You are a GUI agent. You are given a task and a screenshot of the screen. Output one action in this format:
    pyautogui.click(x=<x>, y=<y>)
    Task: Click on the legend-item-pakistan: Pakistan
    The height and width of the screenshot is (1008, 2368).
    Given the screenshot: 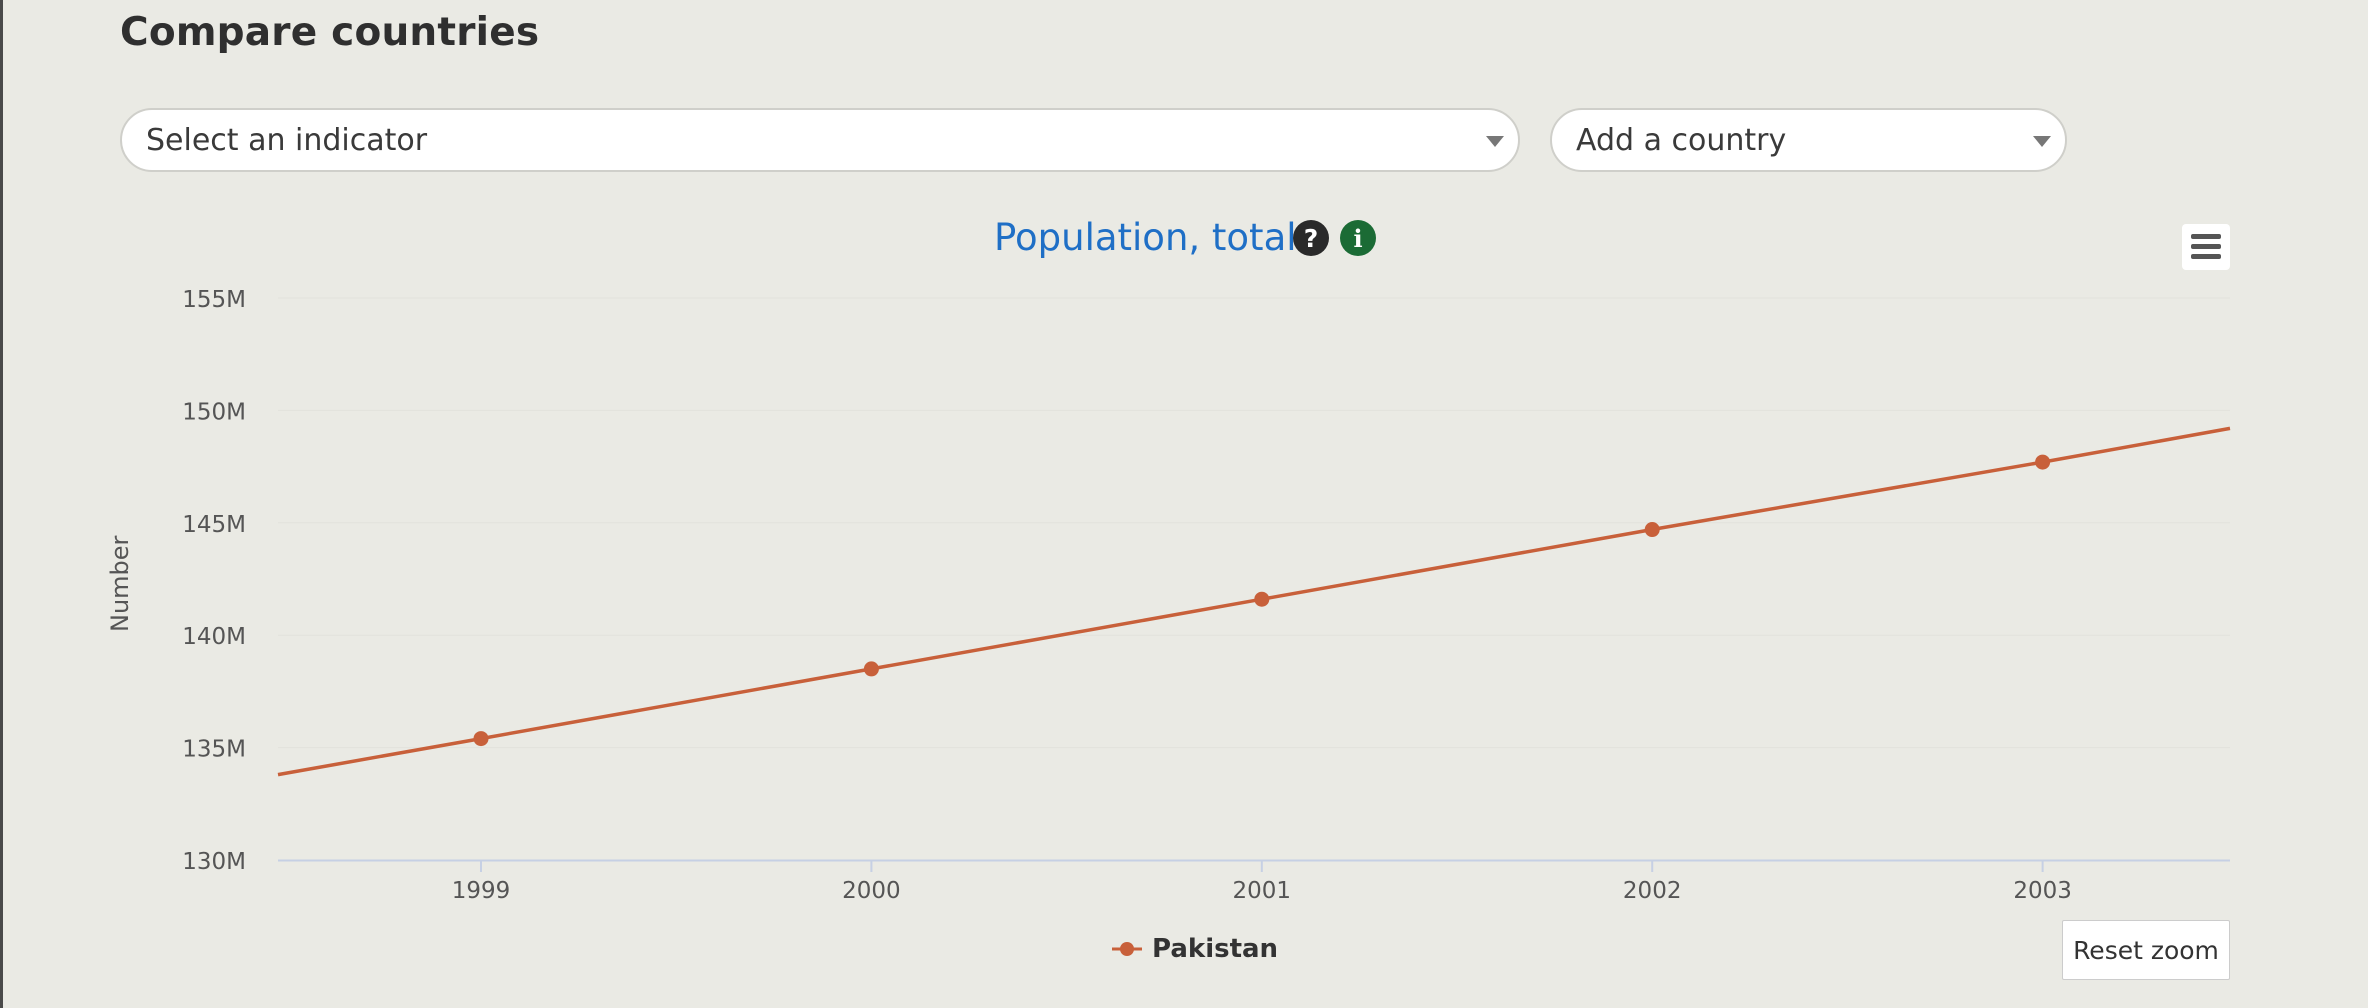 What is the action you would take?
    pyautogui.click(x=1194, y=949)
    